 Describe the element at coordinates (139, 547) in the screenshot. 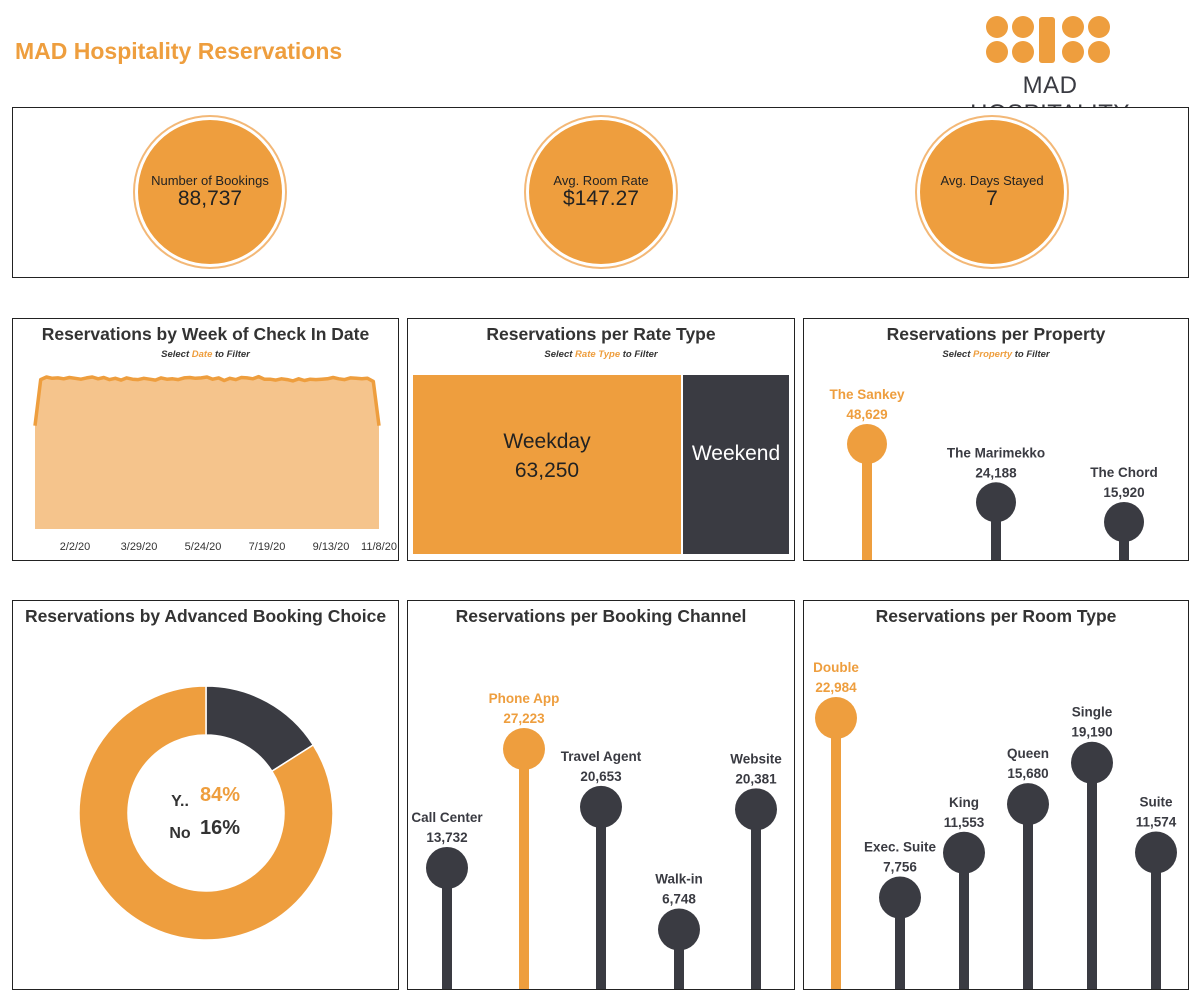

I see `x-tick-label: 3/29/20` at that location.